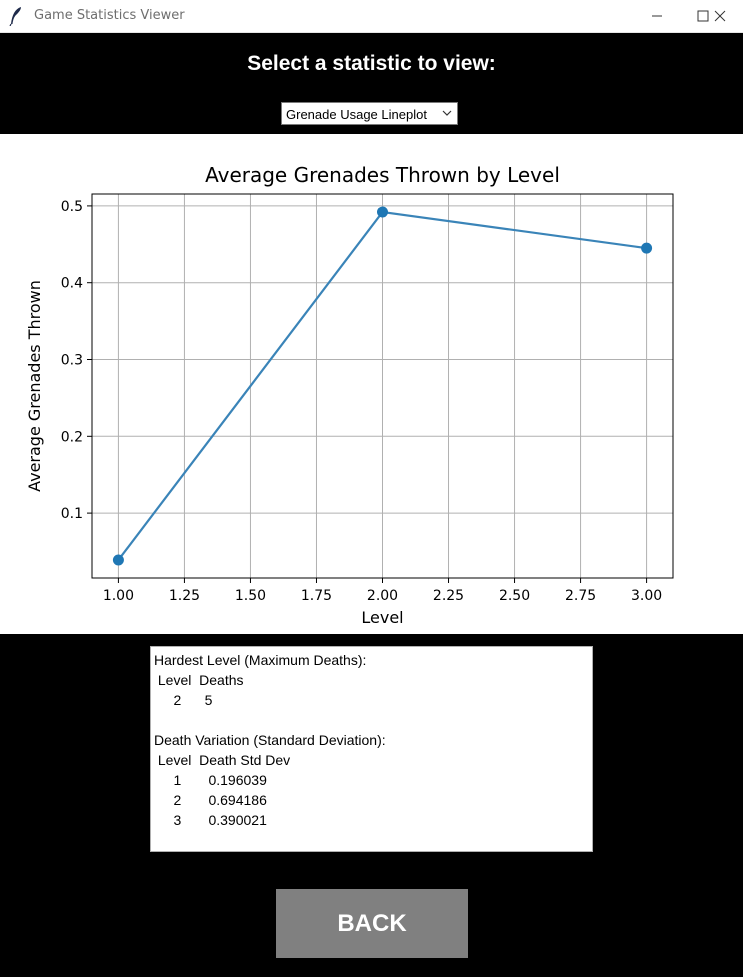 The height and width of the screenshot is (977, 743). What do you see at coordinates (371, 16) in the screenshot?
I see `title-bar: Game Statistics Viewer` at bounding box center [371, 16].